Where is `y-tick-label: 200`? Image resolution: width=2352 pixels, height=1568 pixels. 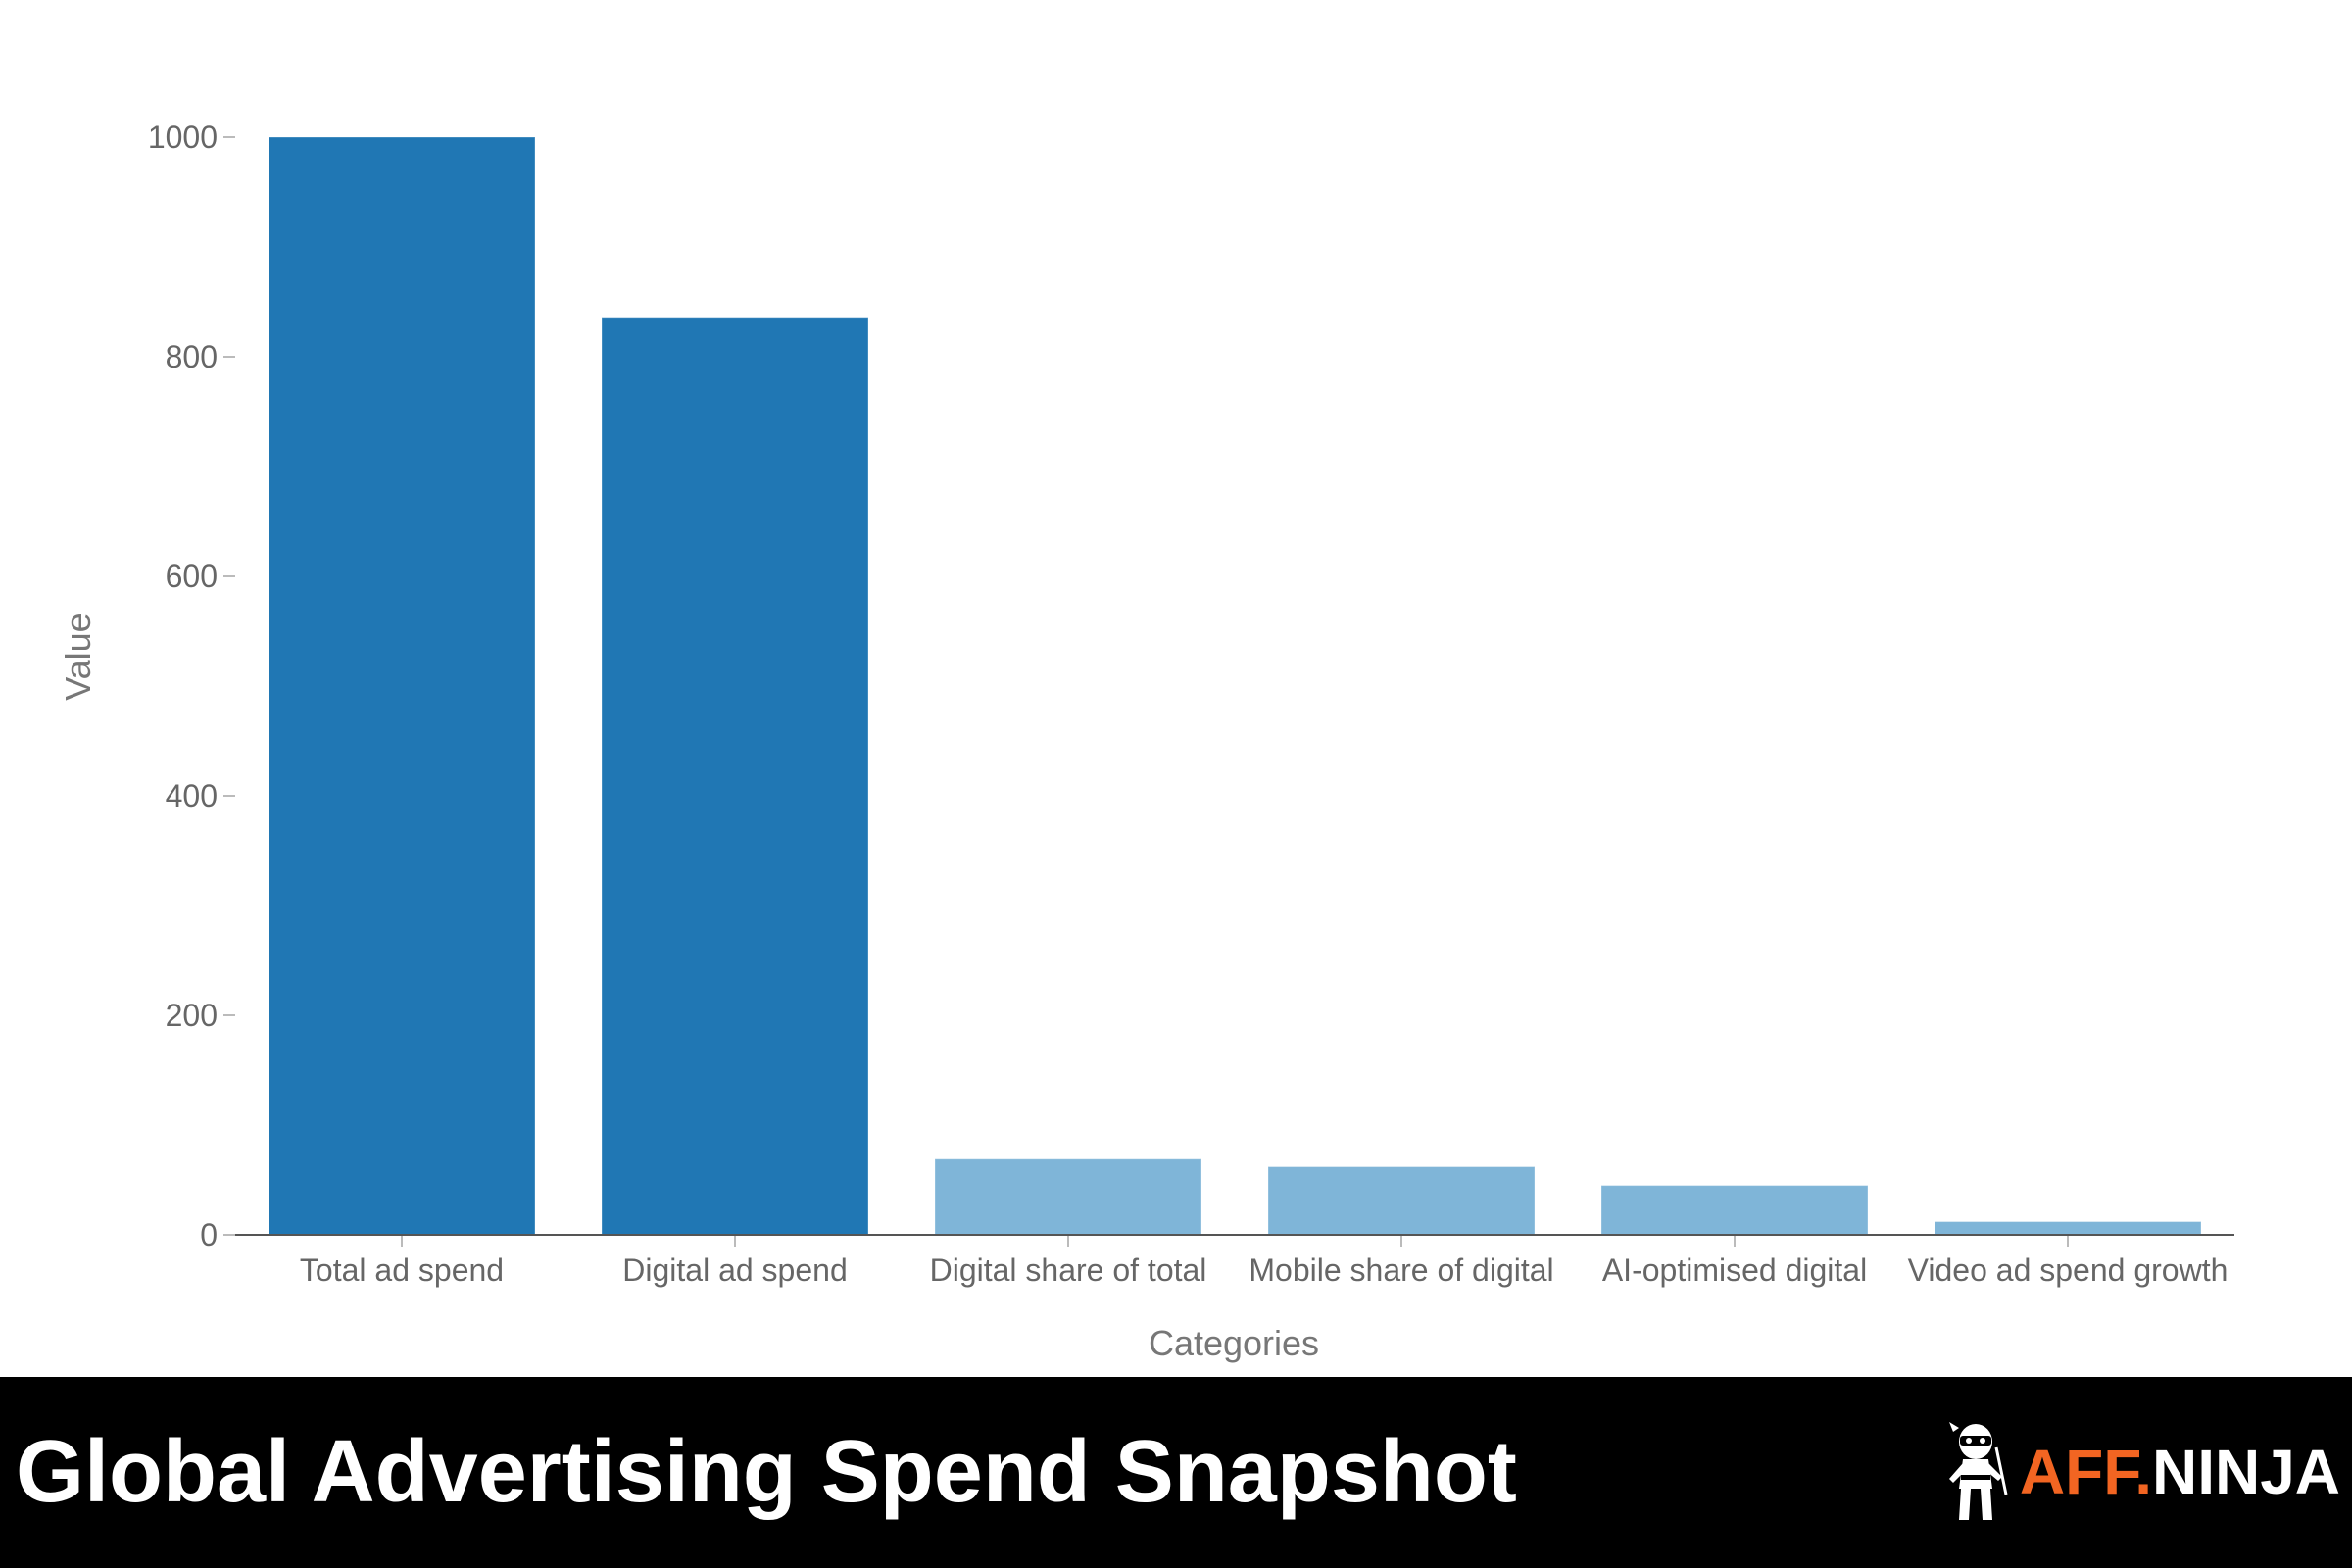
y-tick-label: 200 is located at coordinates (192, 1015).